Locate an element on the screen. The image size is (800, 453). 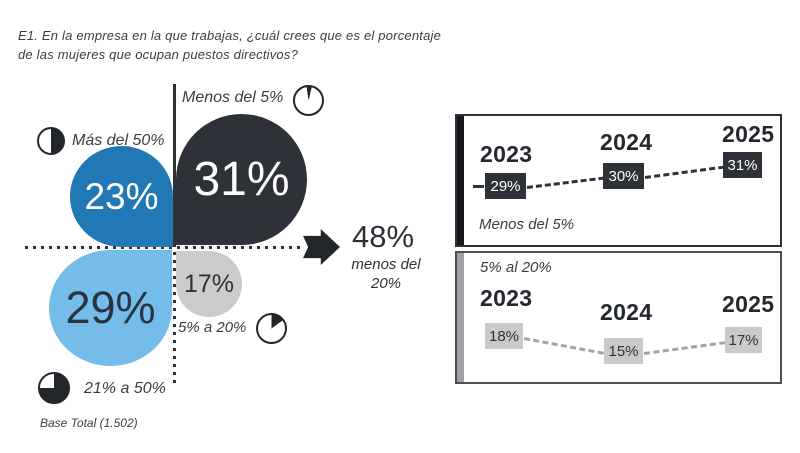
bubble-mas-del-50: 23% is located at coordinates (121, 196).